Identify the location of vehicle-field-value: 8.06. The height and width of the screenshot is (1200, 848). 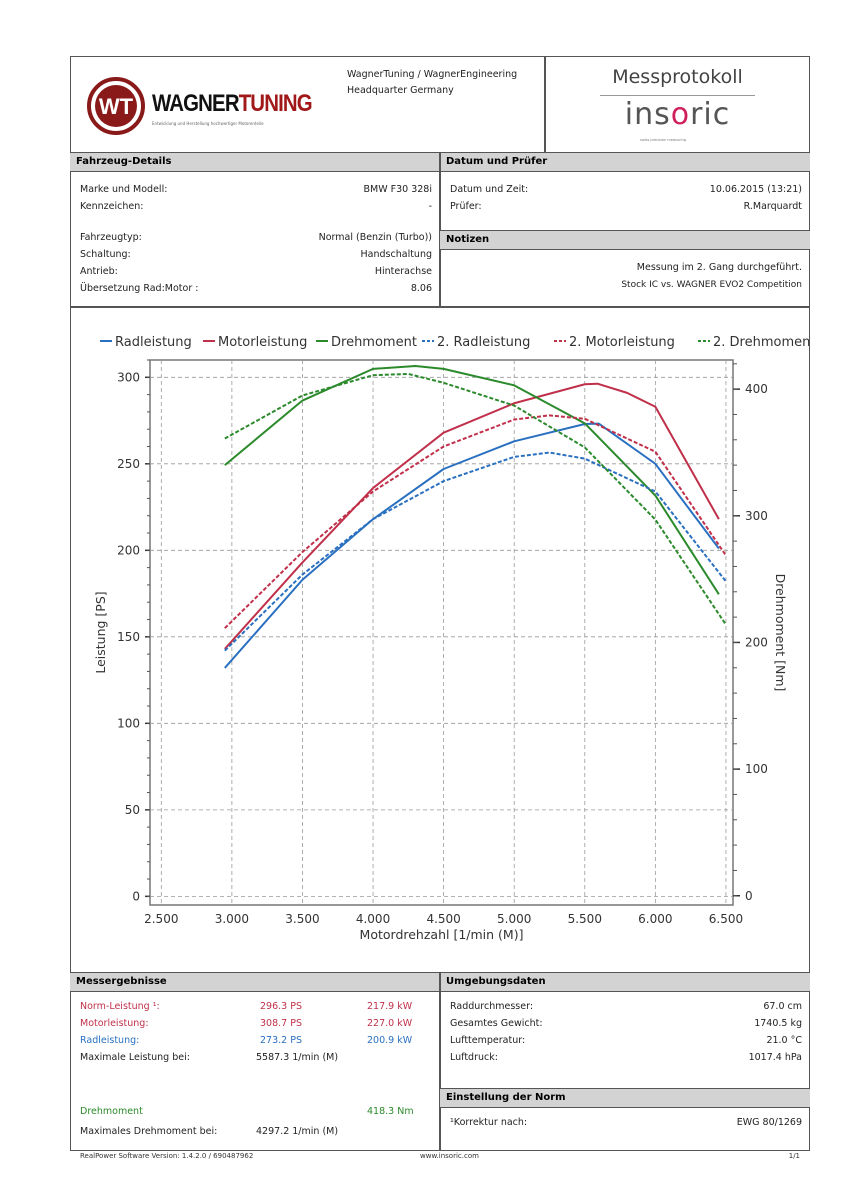
(421, 288).